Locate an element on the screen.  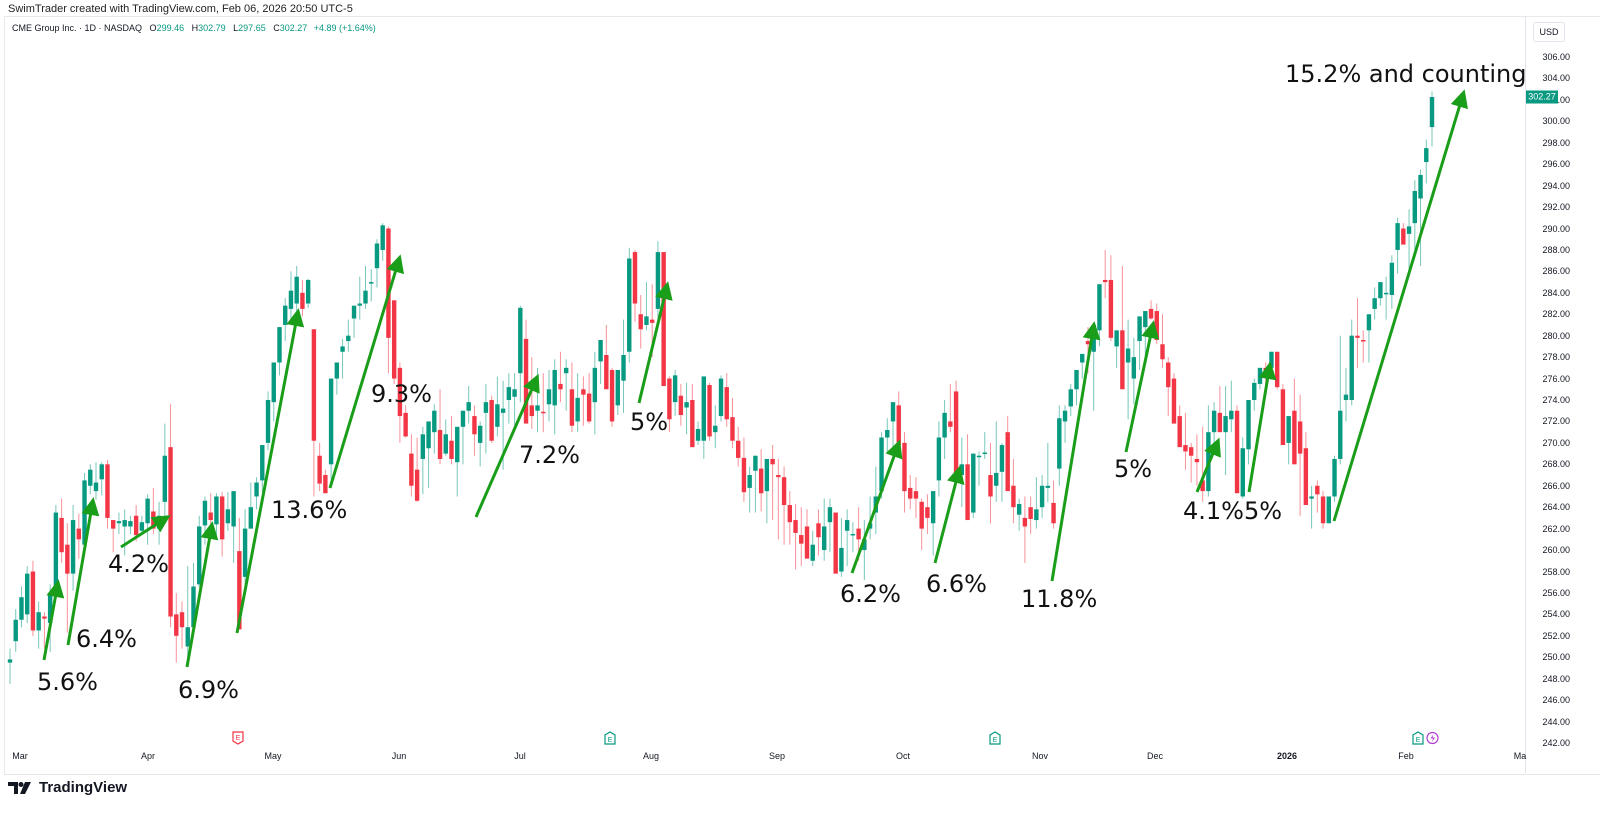
price-tick: 284.00 is located at coordinates (1556, 292).